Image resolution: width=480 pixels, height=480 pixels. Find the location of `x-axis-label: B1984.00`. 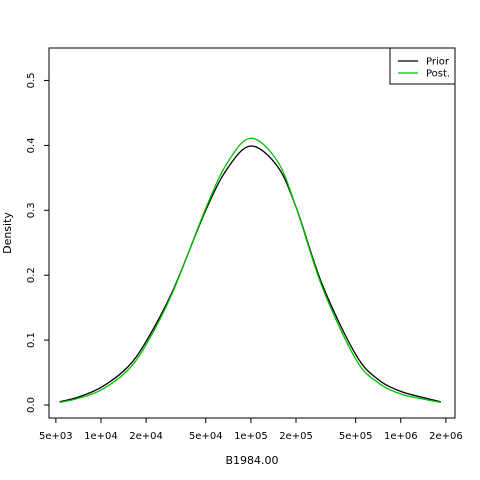

x-axis-label: B1984.00 is located at coordinates (251, 460).